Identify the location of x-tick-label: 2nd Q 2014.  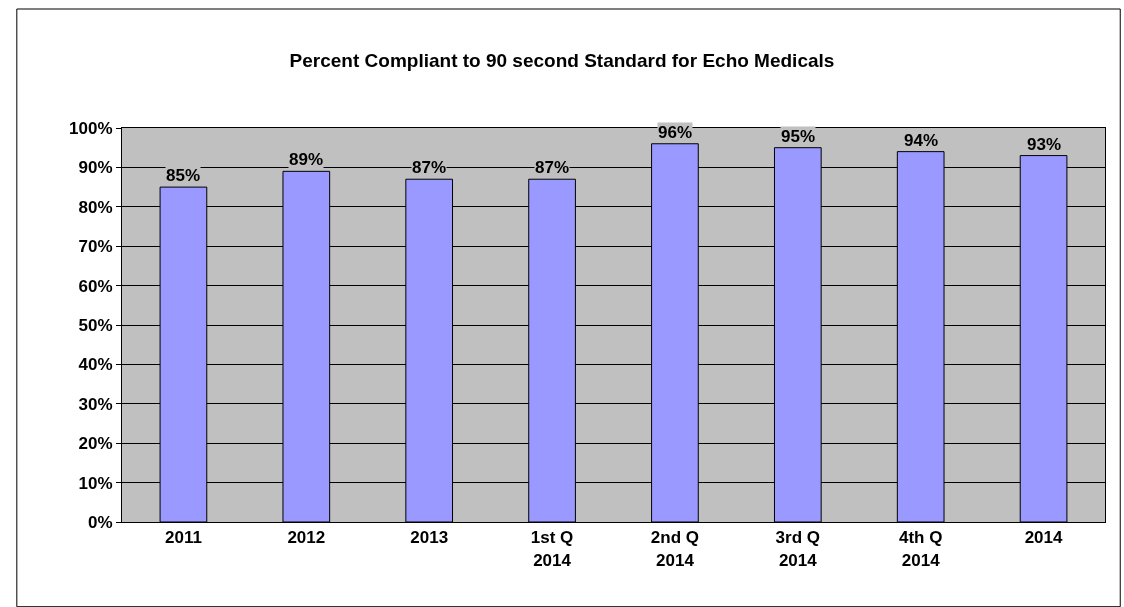
(675, 549).